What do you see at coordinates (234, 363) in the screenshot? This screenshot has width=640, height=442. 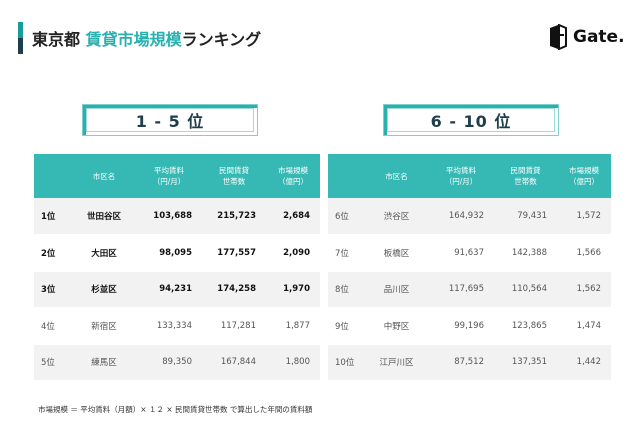 I see `households-cell: 167,844` at bounding box center [234, 363].